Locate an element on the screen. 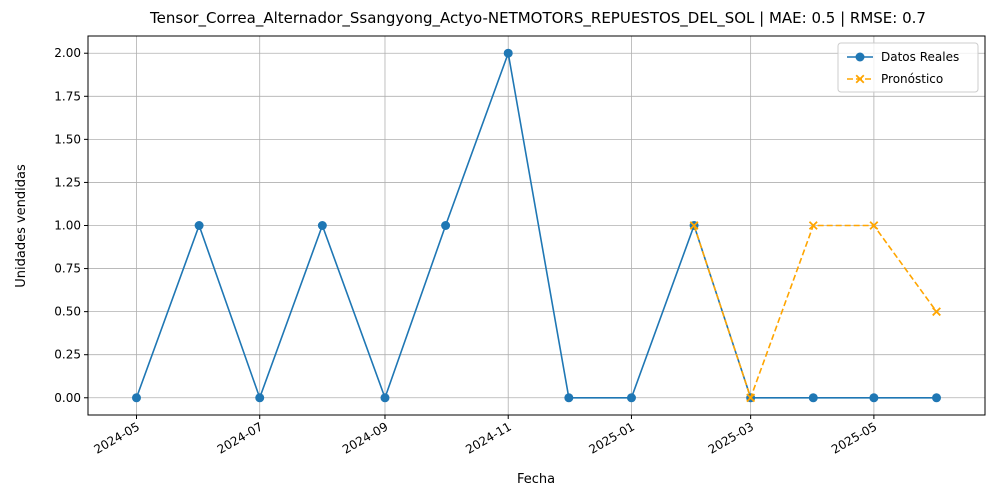 This screenshot has width=1000, height=500. legend: Datos Reales Pronóstico is located at coordinates (908, 67).